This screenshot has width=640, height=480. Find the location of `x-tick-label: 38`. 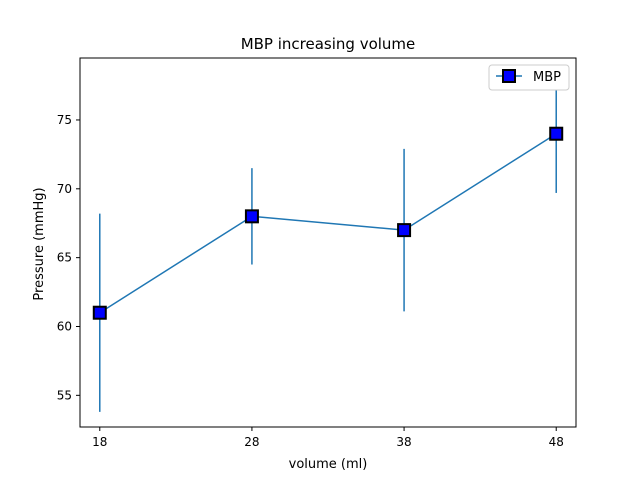

x-tick-label: 38 is located at coordinates (403, 442).